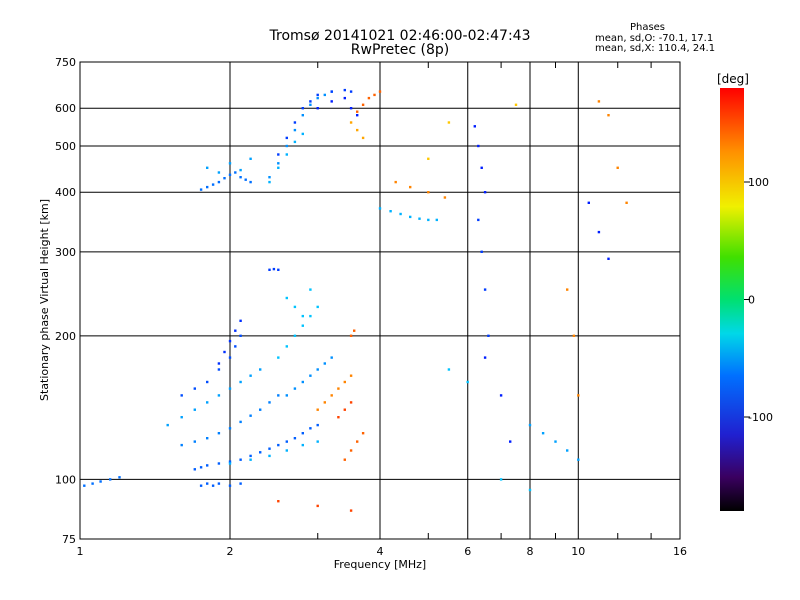 The height and width of the screenshot is (600, 800). Describe the element at coordinates (65, 252) in the screenshot. I see `y-tick-label: 300` at that location.